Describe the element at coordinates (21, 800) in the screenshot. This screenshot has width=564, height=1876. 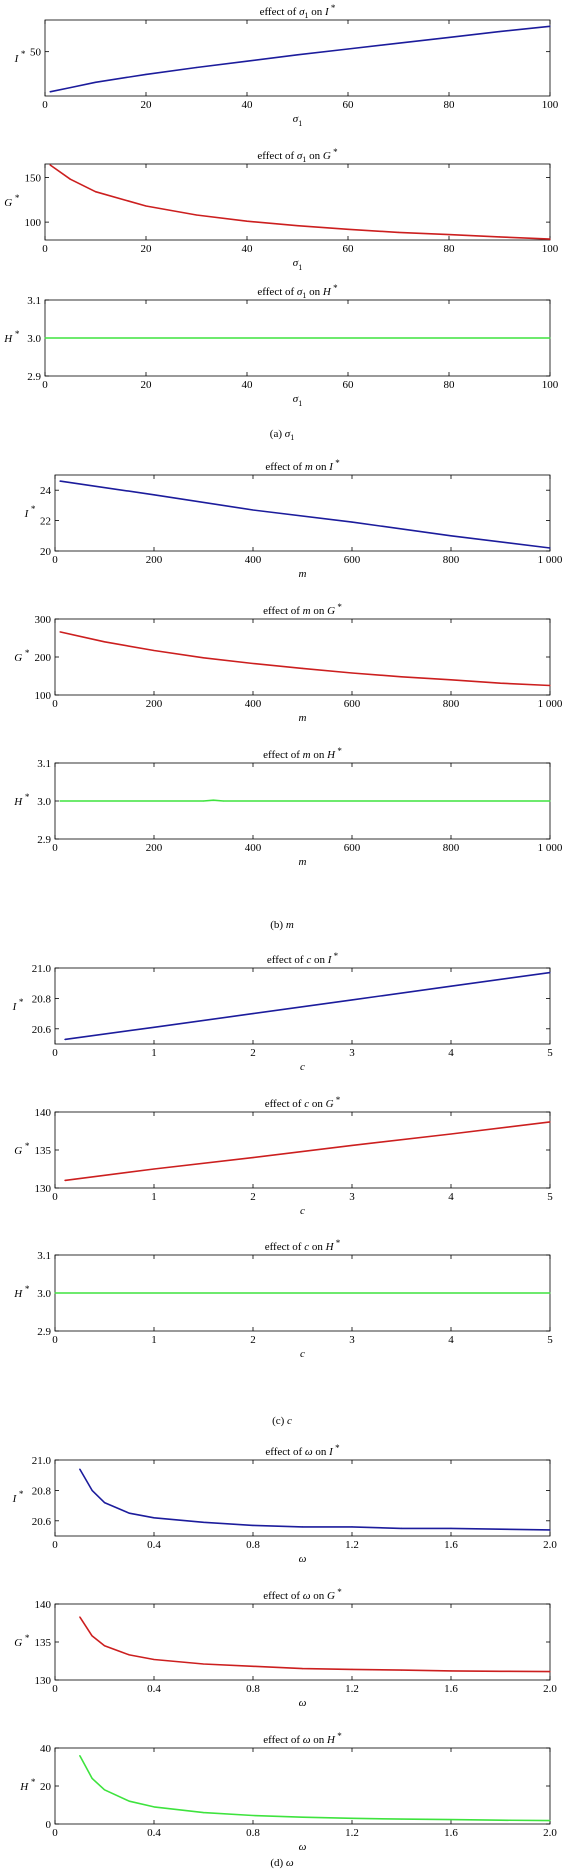
I see `y-axis-label: H *` at that location.